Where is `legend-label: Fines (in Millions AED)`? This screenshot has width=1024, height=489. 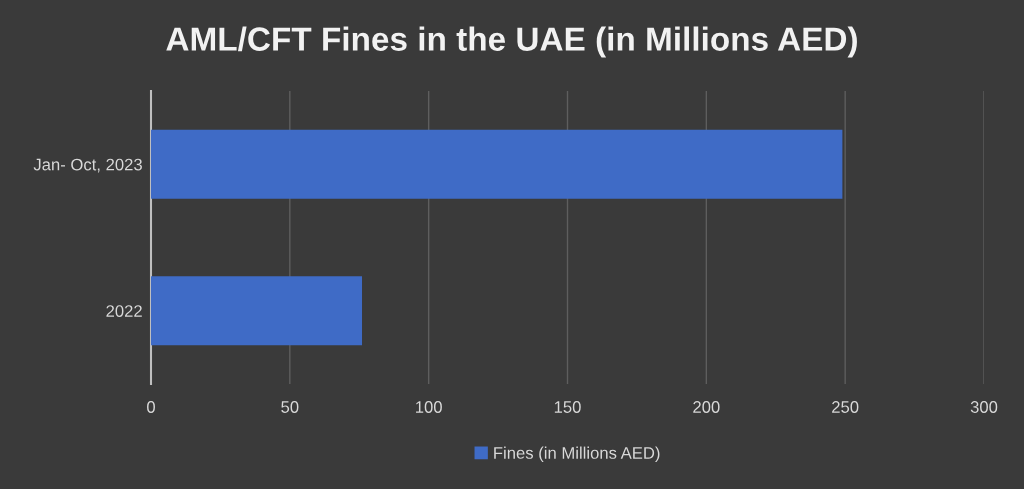
legend-label: Fines (in Millions AED) is located at coordinates (577, 454).